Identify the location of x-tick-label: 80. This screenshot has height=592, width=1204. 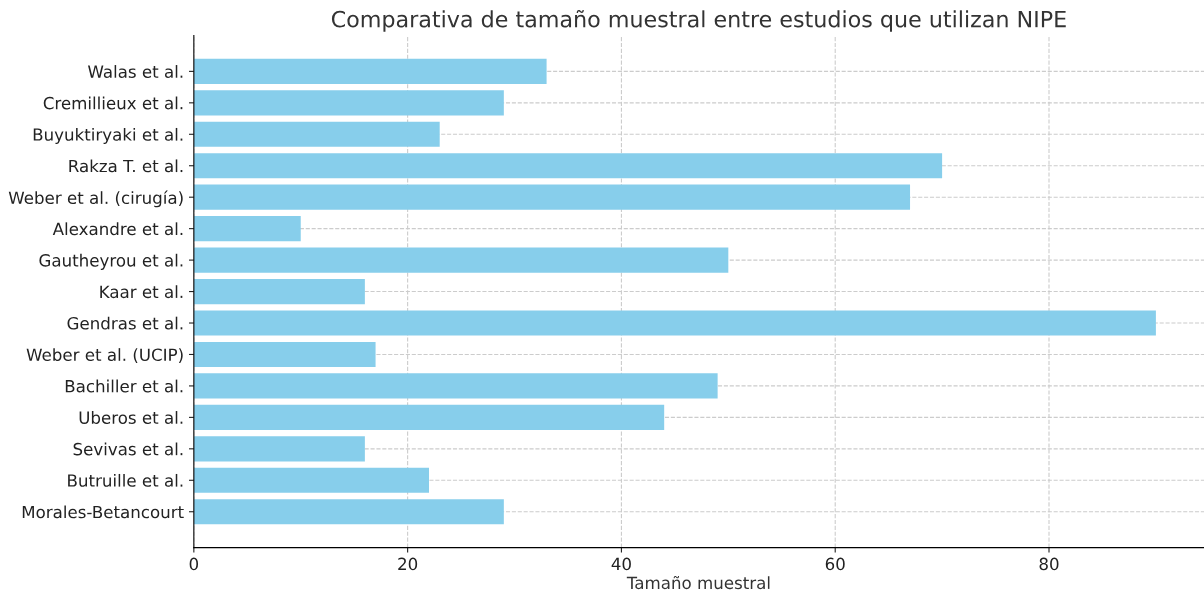
(1049, 564).